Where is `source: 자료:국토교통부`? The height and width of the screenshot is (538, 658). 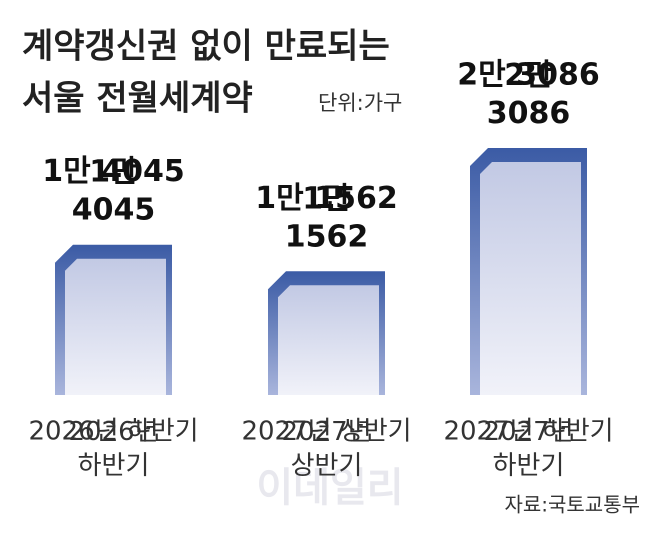
source: 자료:국토교통부 is located at coordinates (572, 505).